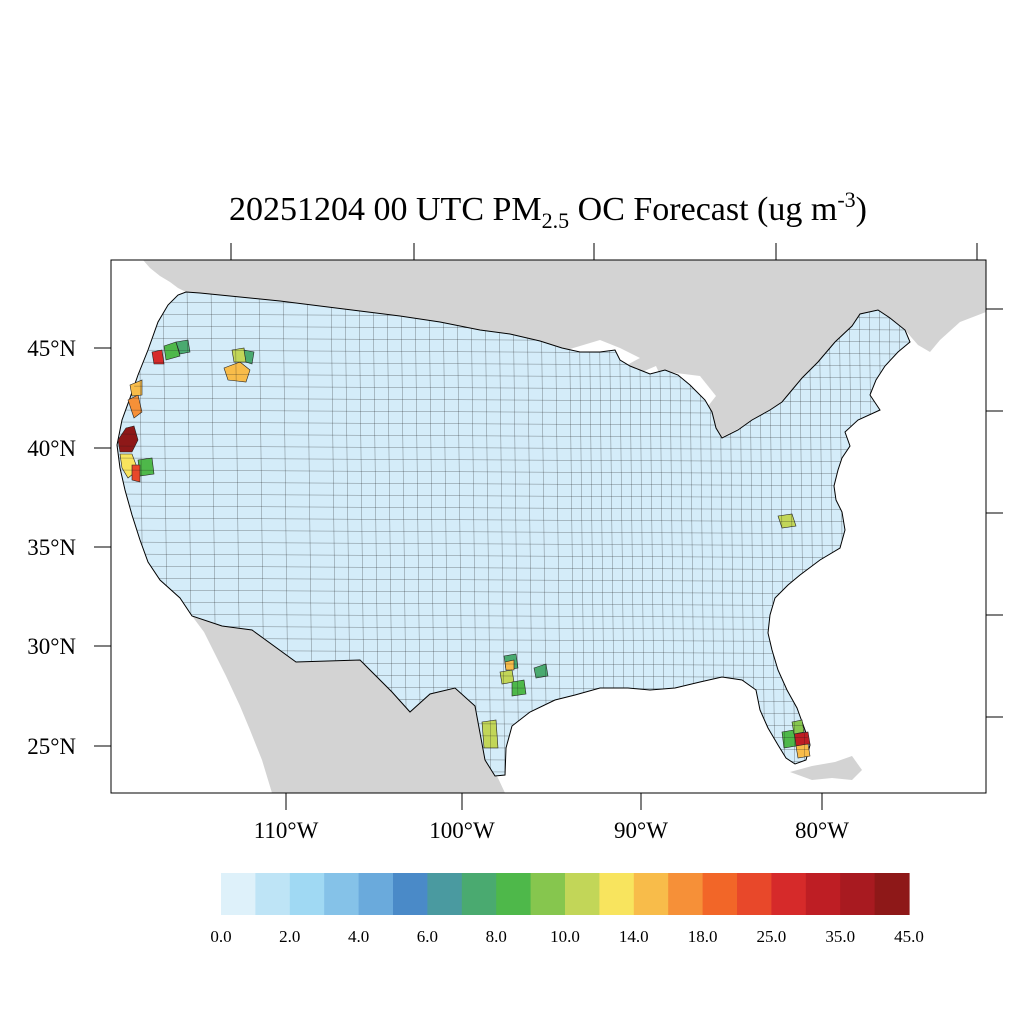 The height and width of the screenshot is (1024, 1024). Describe the element at coordinates (787, 521) in the screenshot. I see `hotspot-va` at that location.